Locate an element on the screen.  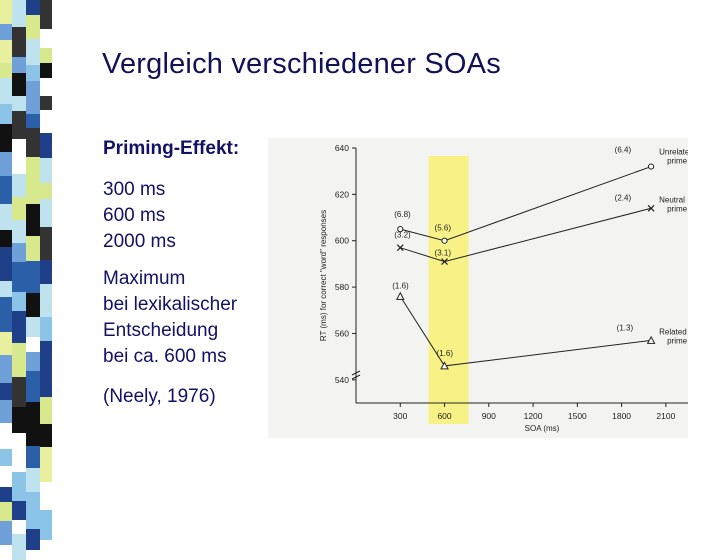
x-tick-label: 300 is located at coordinates (400, 416).